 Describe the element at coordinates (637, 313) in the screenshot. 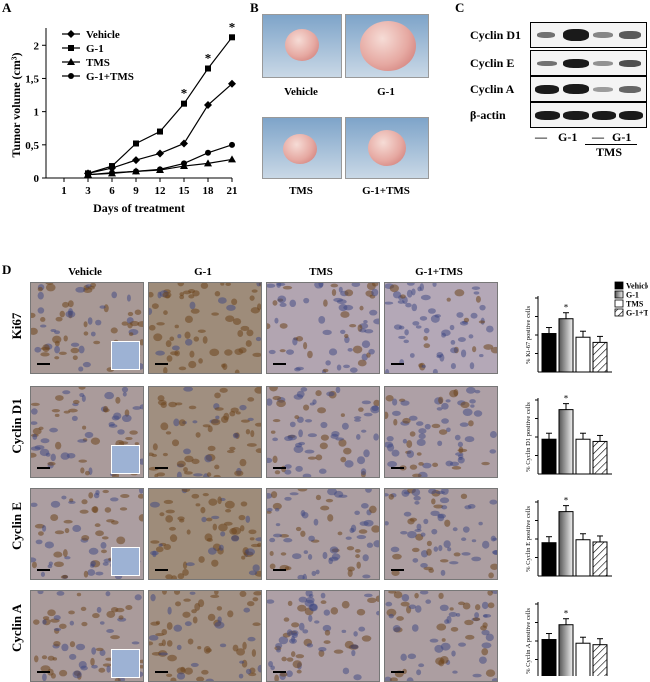

I see `bar-legend-label: G-1+TMS` at that location.